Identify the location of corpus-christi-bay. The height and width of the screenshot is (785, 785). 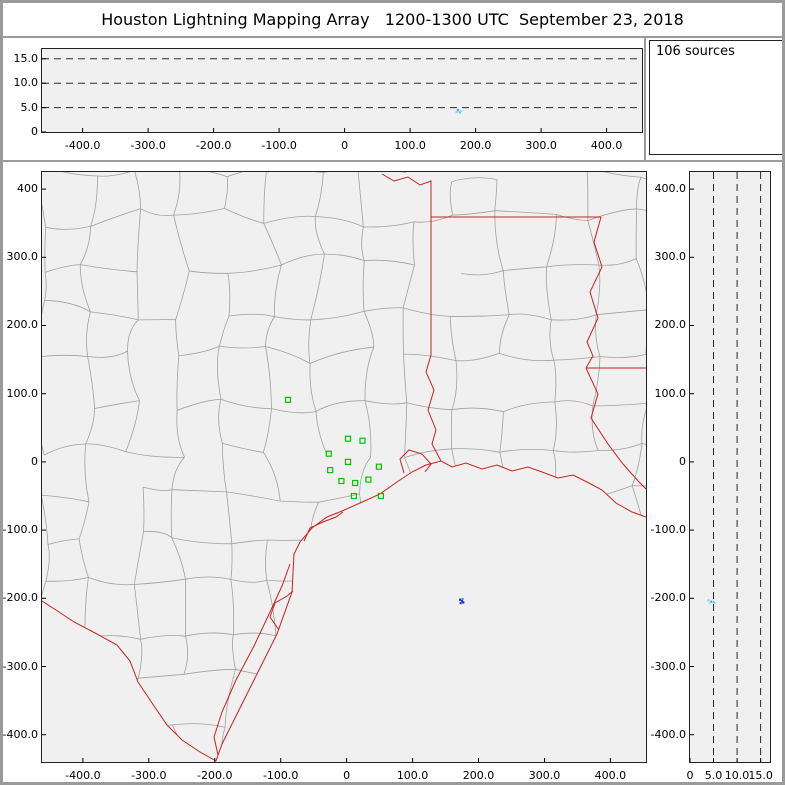
(281, 610).